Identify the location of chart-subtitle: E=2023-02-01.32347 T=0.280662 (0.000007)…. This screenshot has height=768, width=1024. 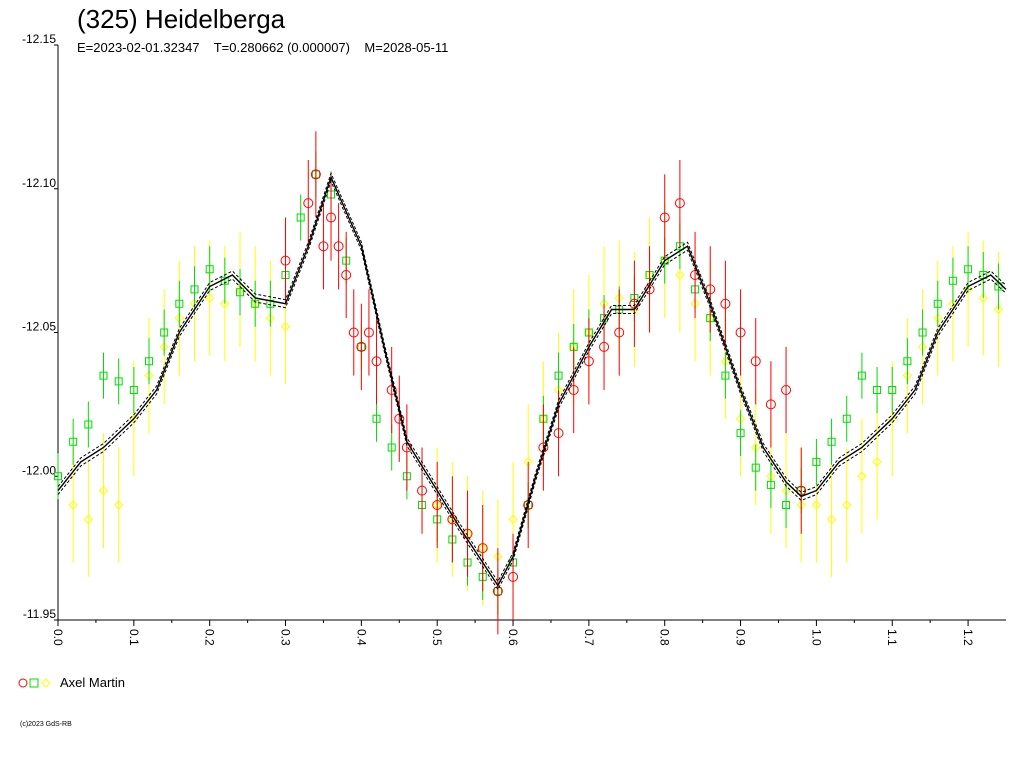
(263, 47).